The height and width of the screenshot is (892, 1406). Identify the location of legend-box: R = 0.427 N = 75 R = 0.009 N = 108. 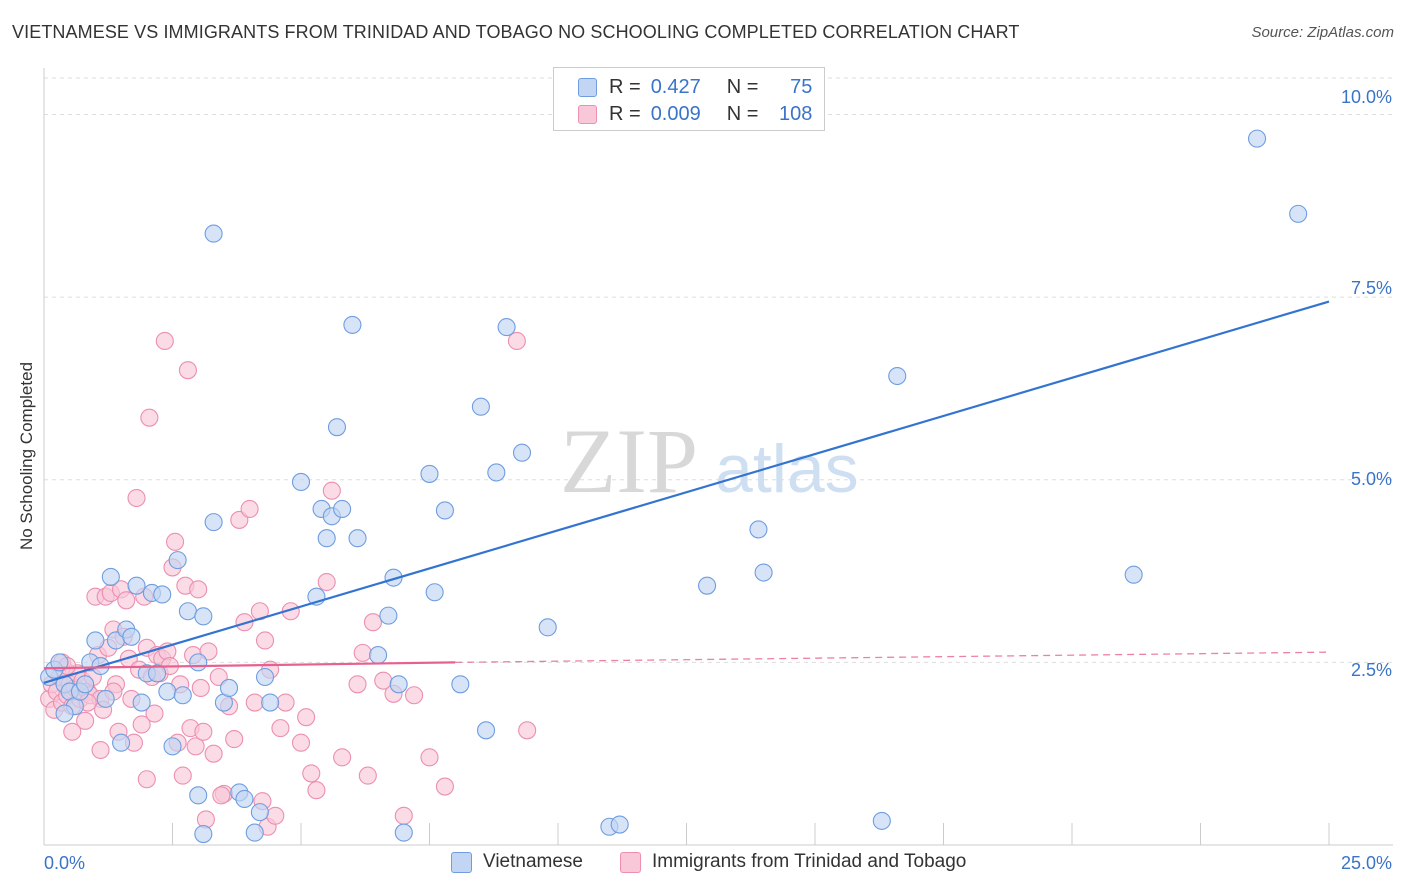
(689, 99).